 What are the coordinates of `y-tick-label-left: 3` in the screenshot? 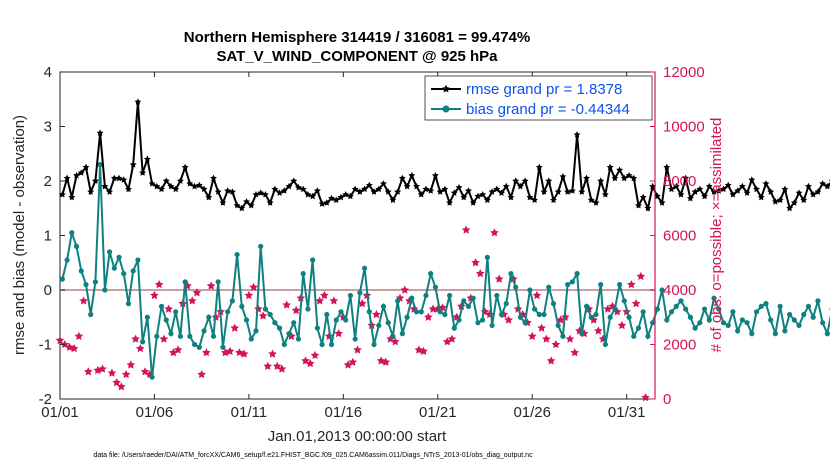 It's located at (48, 127).